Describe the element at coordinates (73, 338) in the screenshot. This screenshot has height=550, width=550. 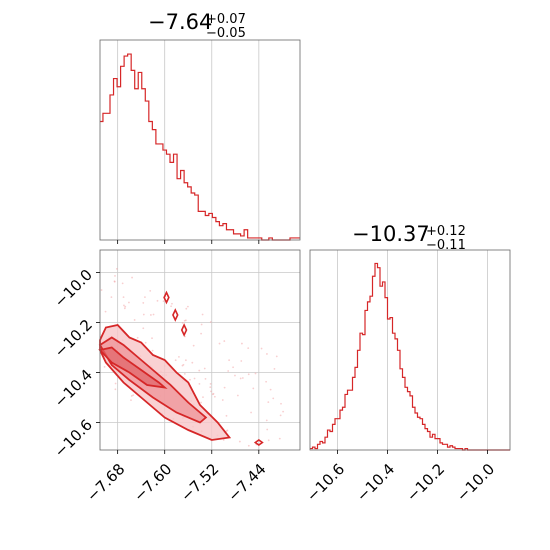
I see `bottom-left-ytick-label-1: −10.2` at that location.